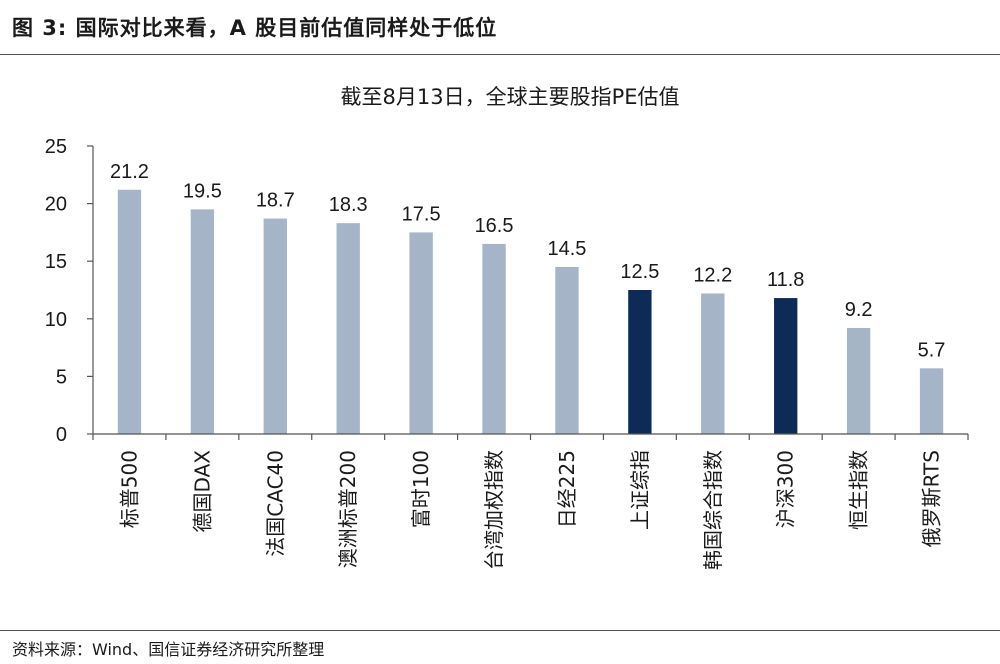  What do you see at coordinates (785, 280) in the screenshot?
I see `data-label-10: 11.8` at bounding box center [785, 280].